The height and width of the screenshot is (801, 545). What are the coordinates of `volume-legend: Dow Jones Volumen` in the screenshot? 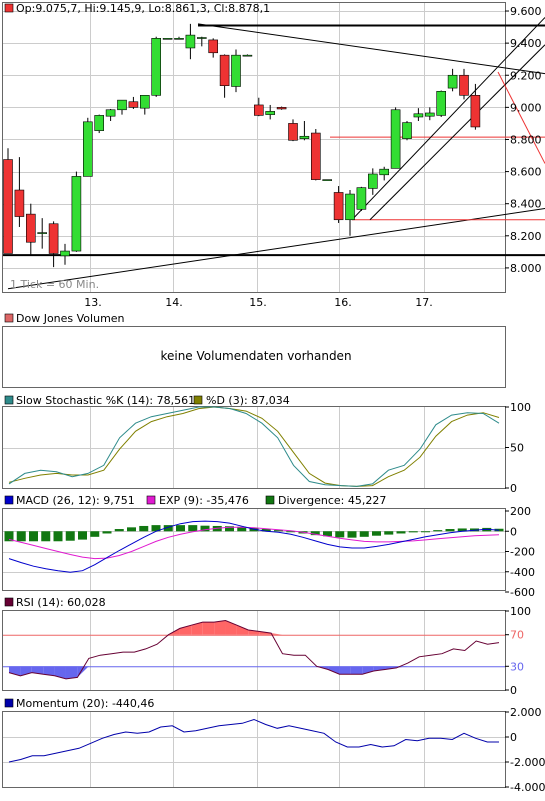 It's located at (70, 318).